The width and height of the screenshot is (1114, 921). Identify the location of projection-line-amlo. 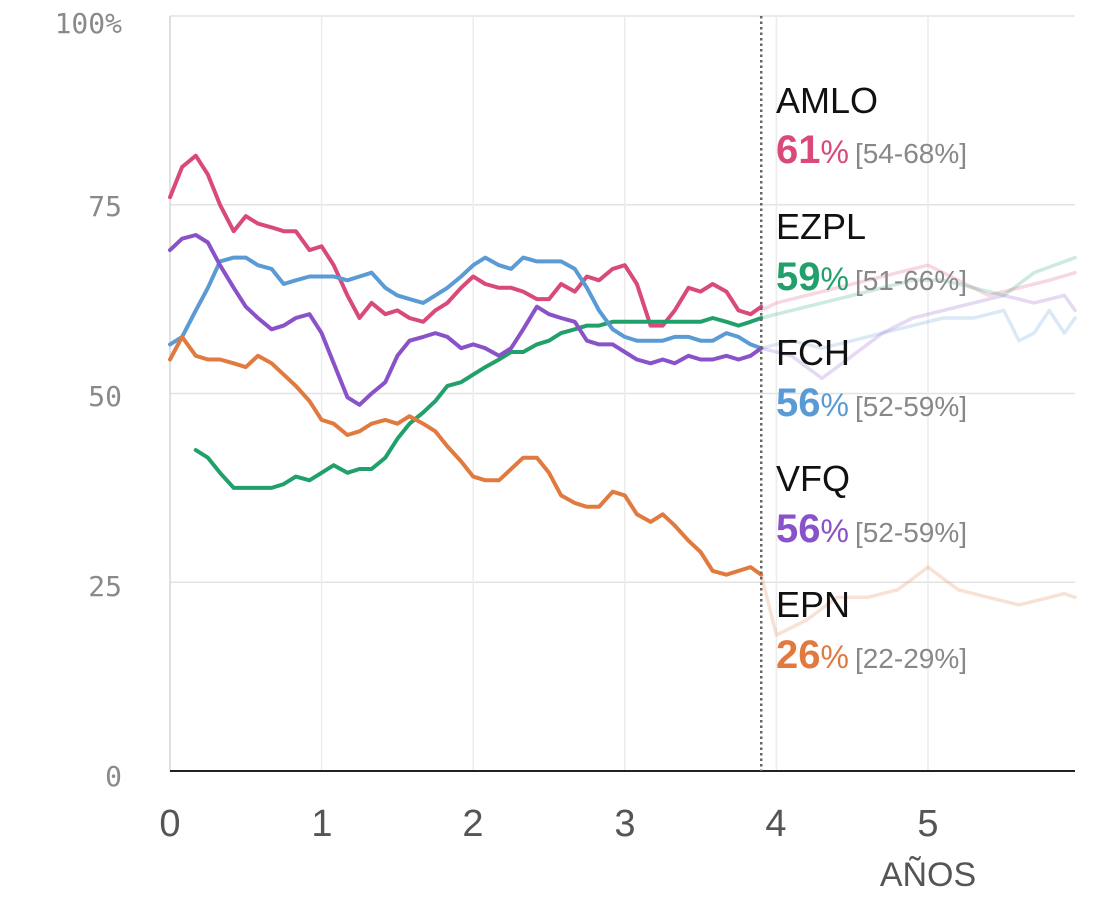
(918, 288).